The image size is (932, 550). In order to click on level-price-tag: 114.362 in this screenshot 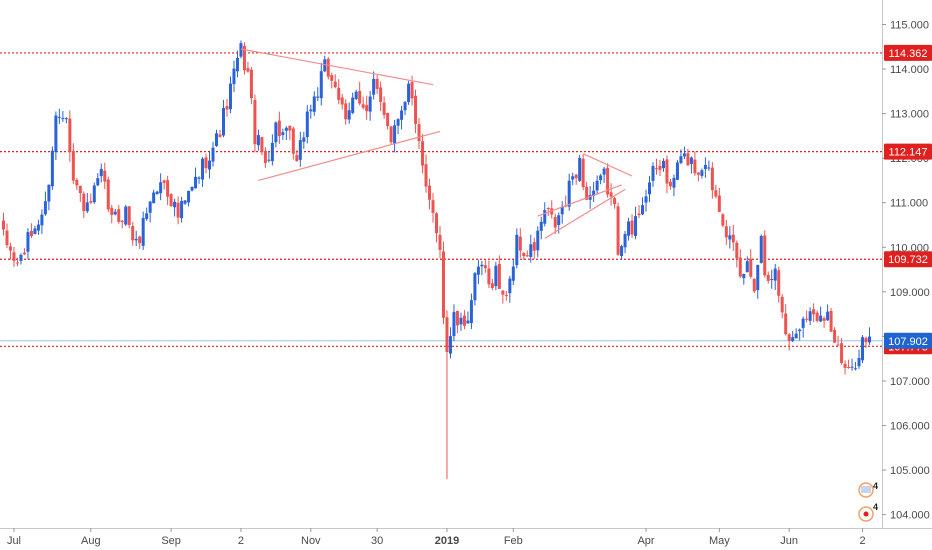, I will do `click(908, 52)`.